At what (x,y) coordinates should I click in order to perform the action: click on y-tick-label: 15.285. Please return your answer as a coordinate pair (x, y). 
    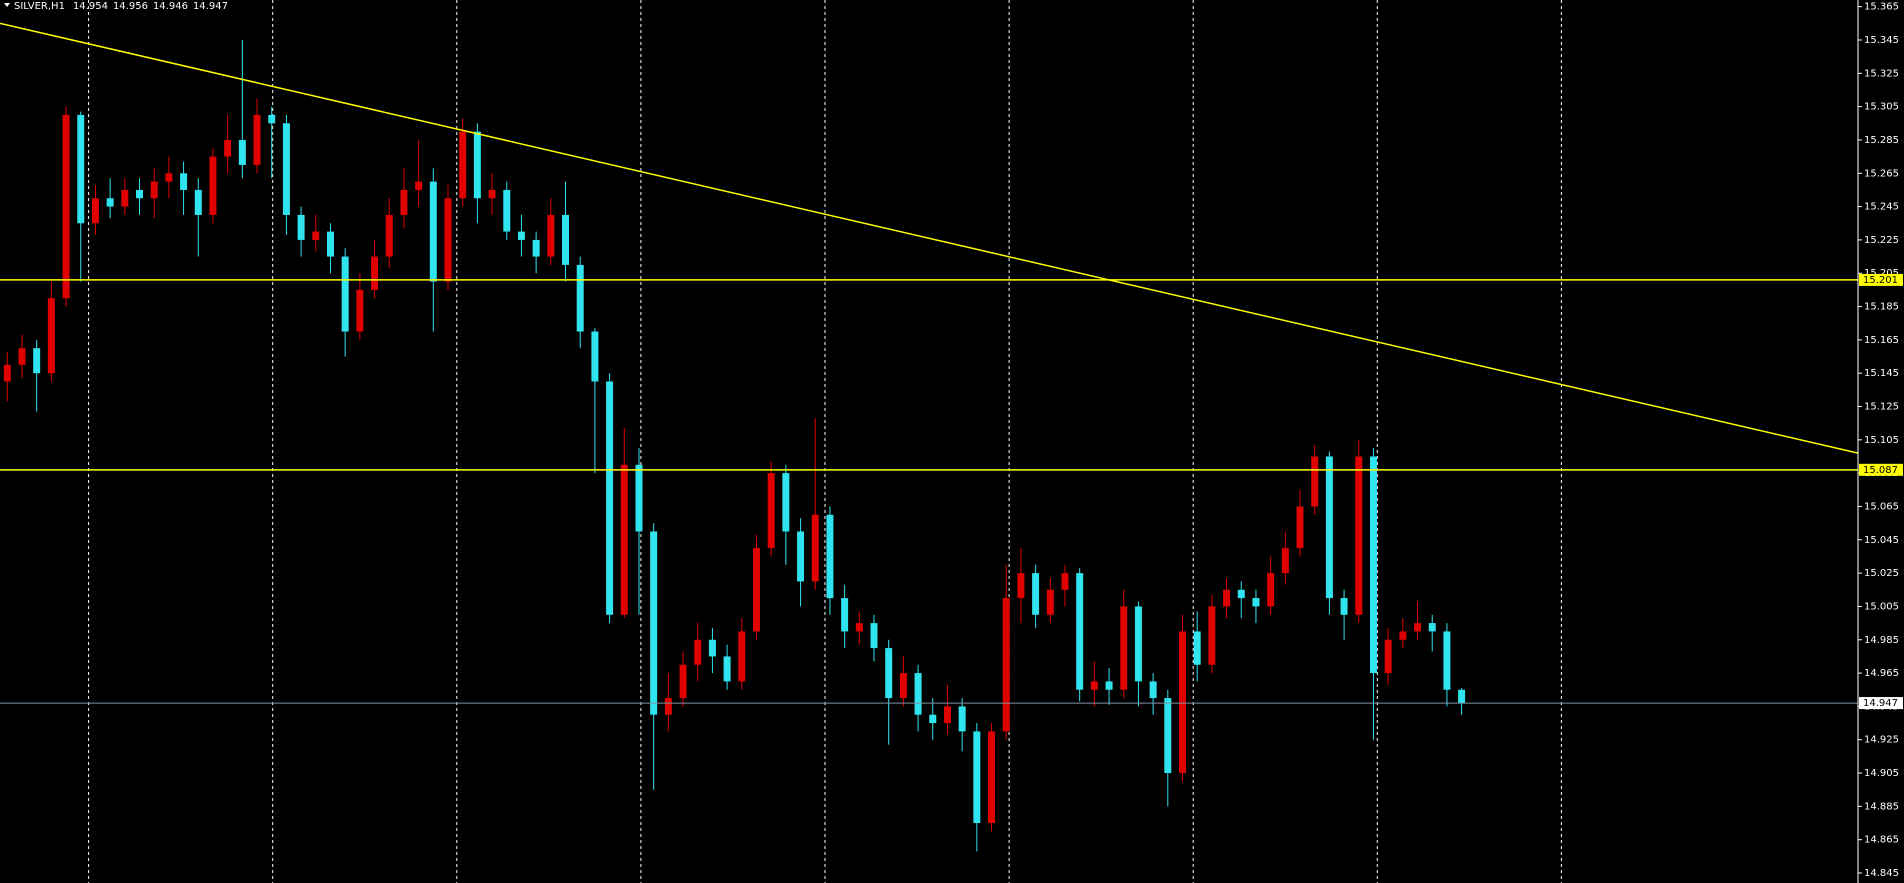
    Looking at the image, I should click on (1881, 140).